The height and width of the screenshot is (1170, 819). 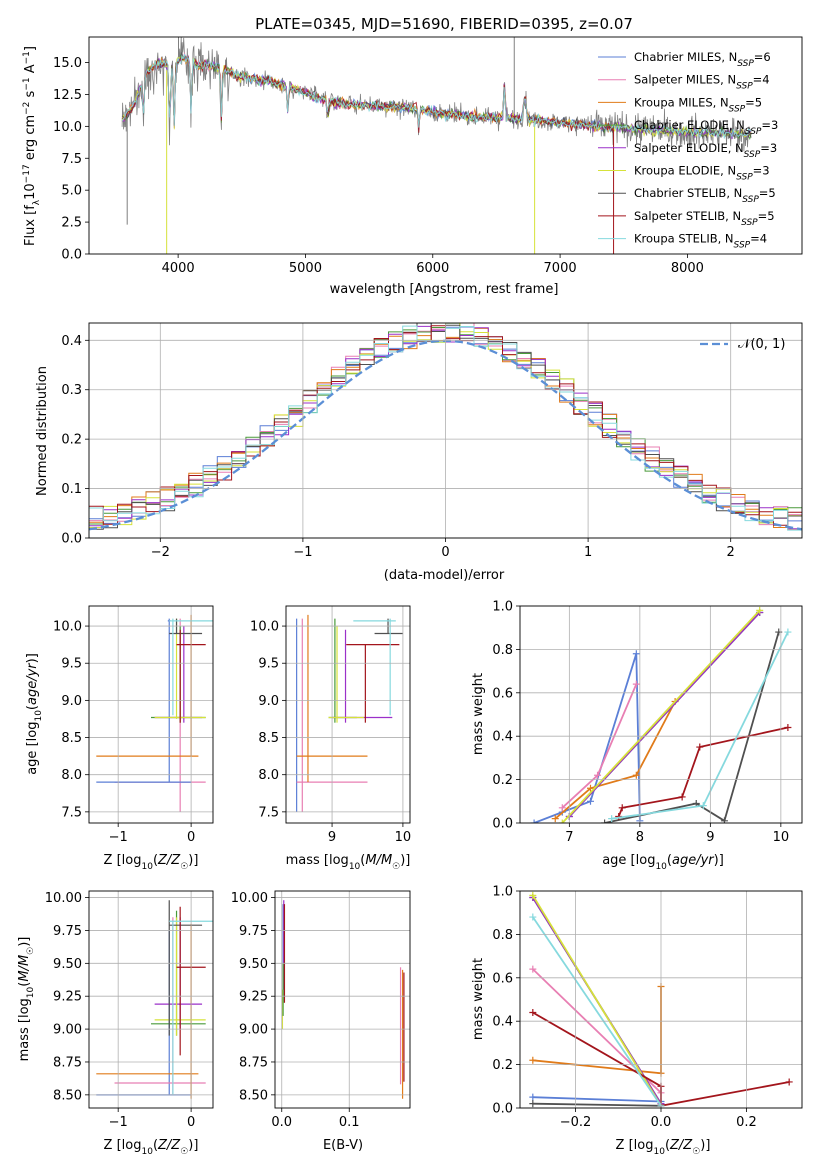 What do you see at coordinates (30, 48) in the screenshot?
I see `label-part: ]` at bounding box center [30, 48].